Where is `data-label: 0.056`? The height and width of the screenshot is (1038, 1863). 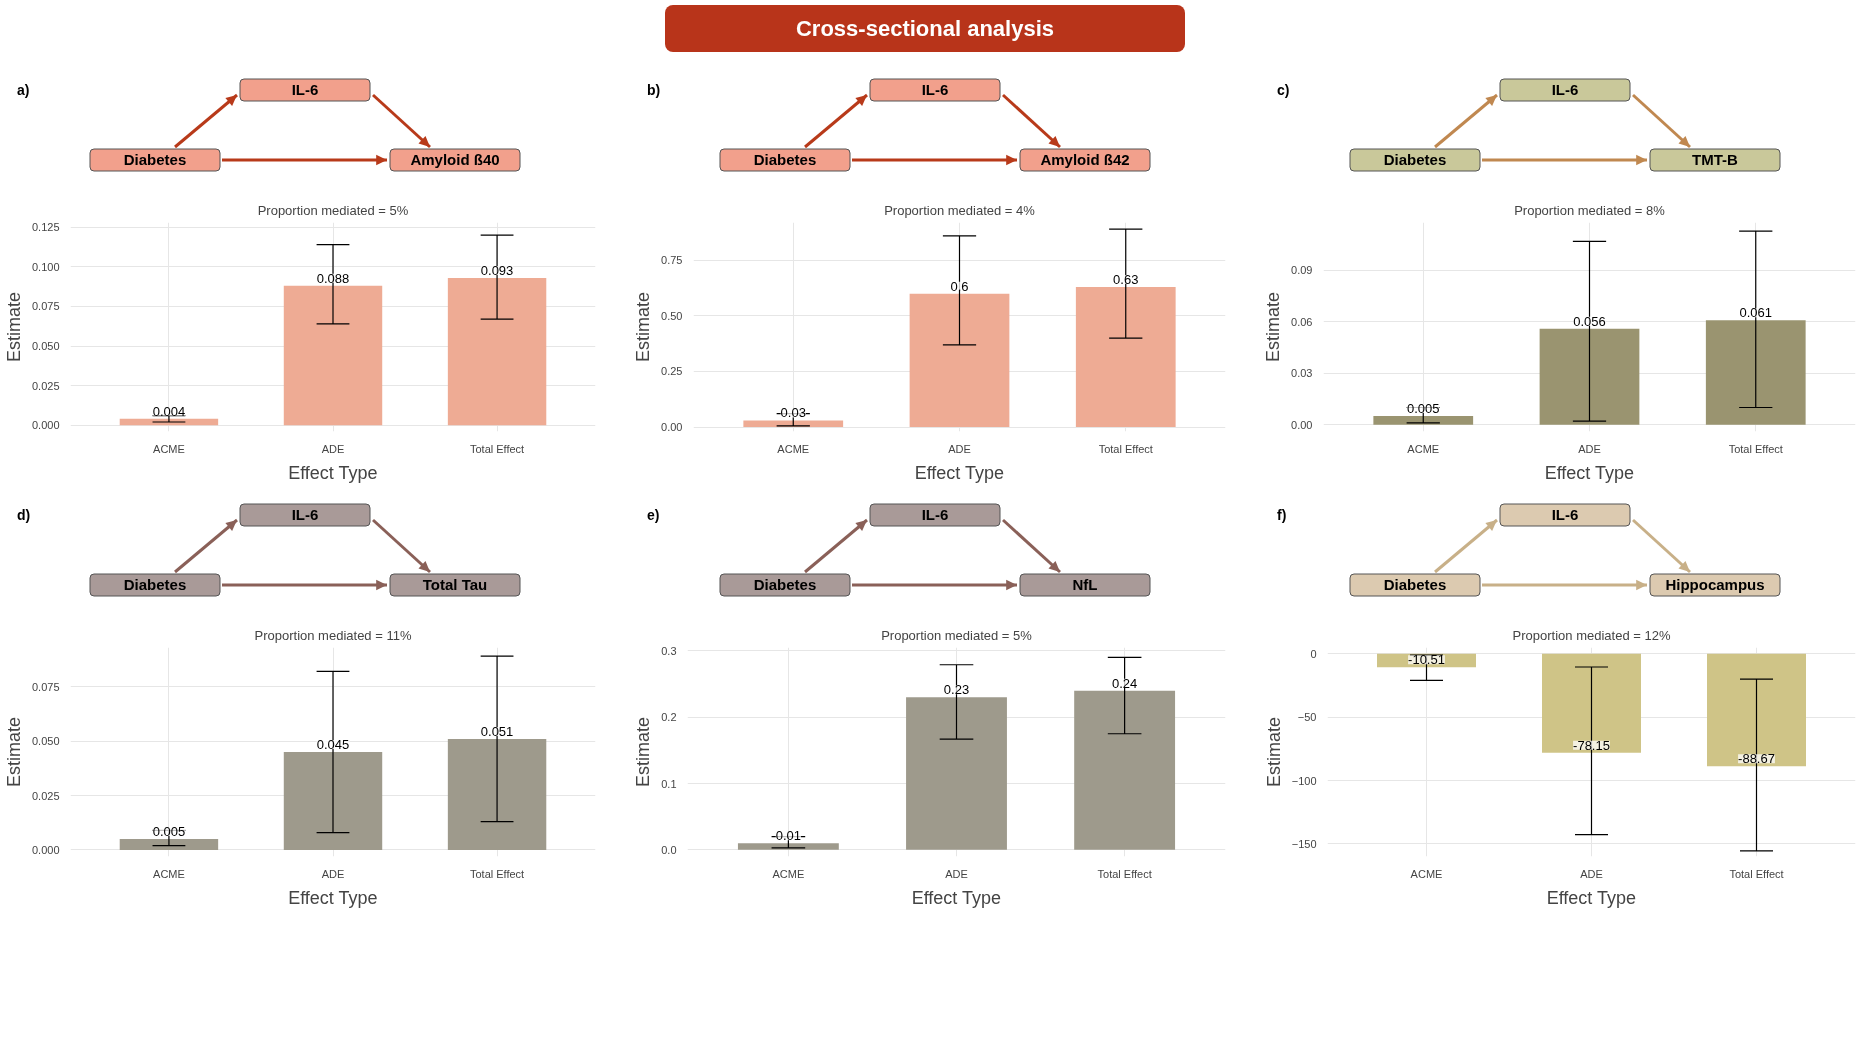 data-label: 0.056 is located at coordinates (1589, 321).